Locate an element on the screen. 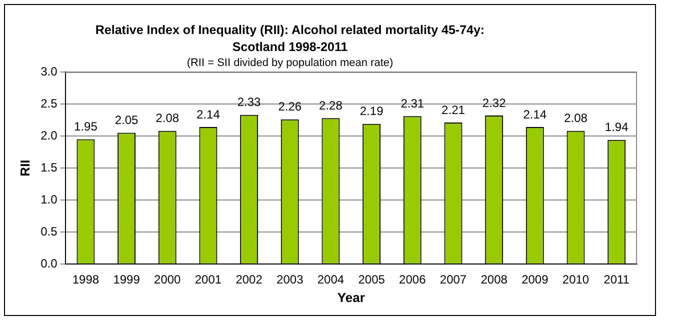 This screenshot has width=673, height=320. y-tick-label: 0.0 is located at coordinates (49, 263).